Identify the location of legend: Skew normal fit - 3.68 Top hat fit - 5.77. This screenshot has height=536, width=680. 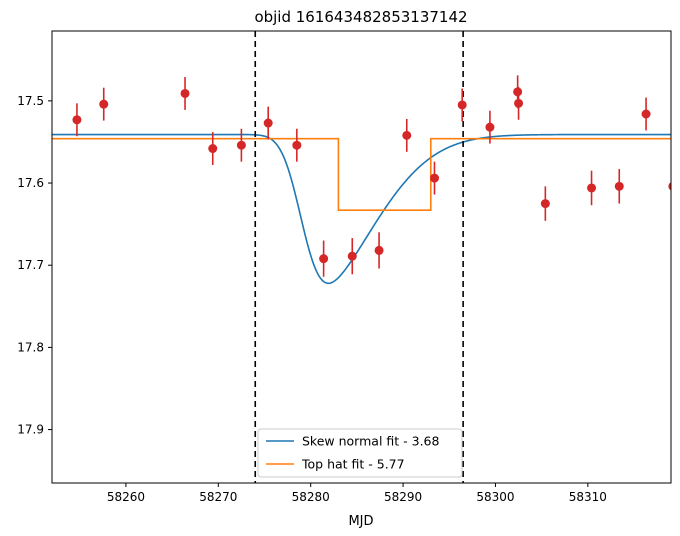
(360, 453).